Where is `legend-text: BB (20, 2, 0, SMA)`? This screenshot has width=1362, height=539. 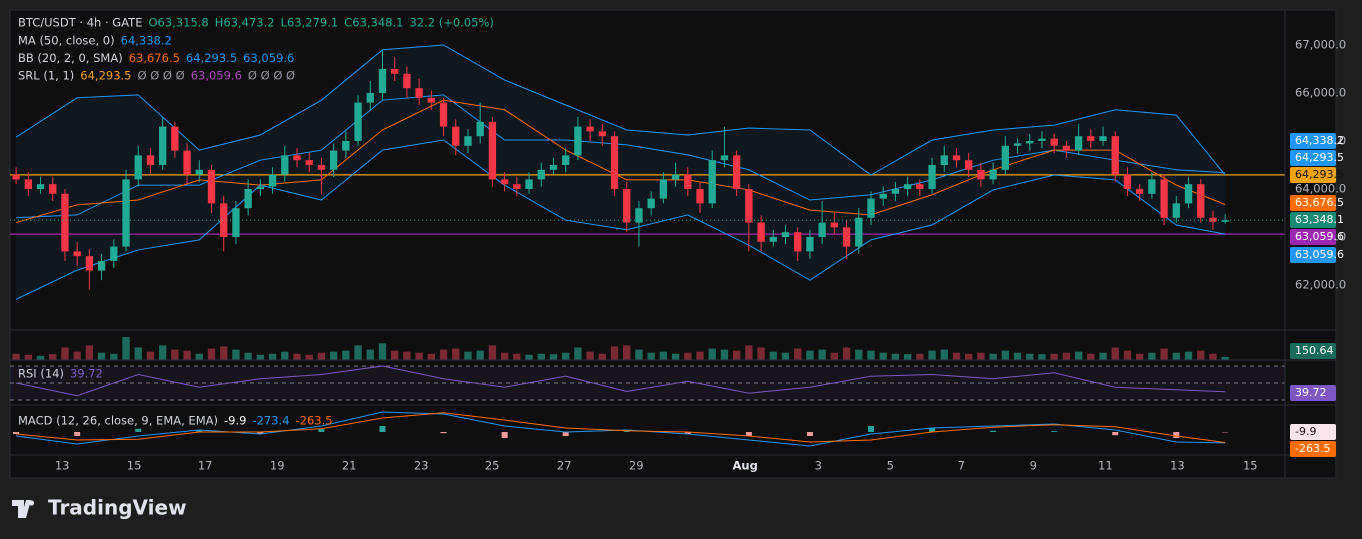 legend-text: BB (20, 2, 0, SMA) is located at coordinates (70, 58).